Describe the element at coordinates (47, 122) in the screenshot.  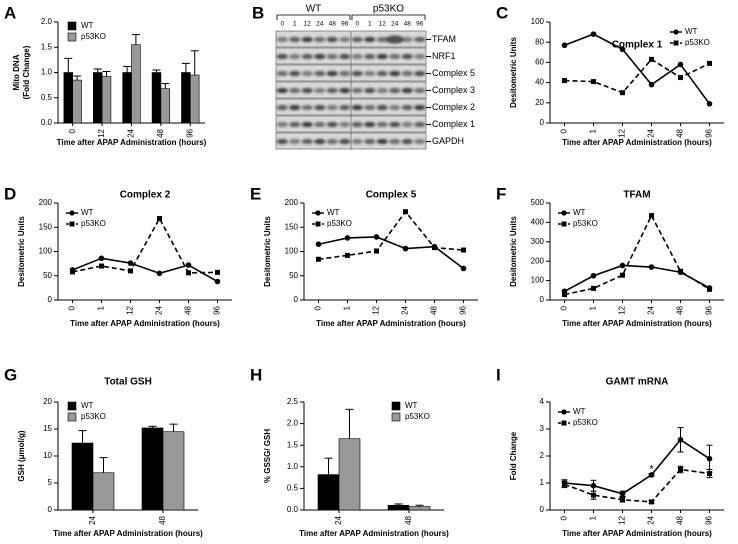
I see `y-tick-label: 0.0` at that location.